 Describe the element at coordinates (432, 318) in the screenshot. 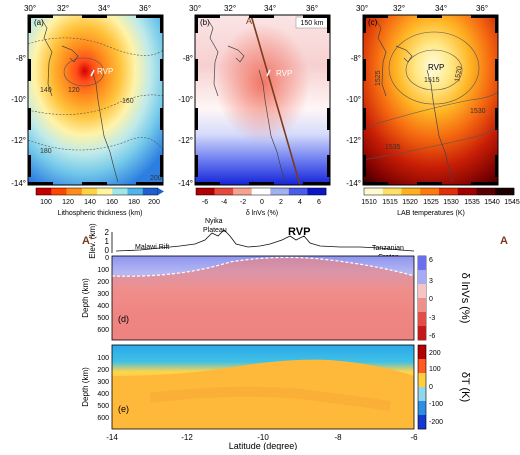

I see `colorbar-tick: -3` at that location.